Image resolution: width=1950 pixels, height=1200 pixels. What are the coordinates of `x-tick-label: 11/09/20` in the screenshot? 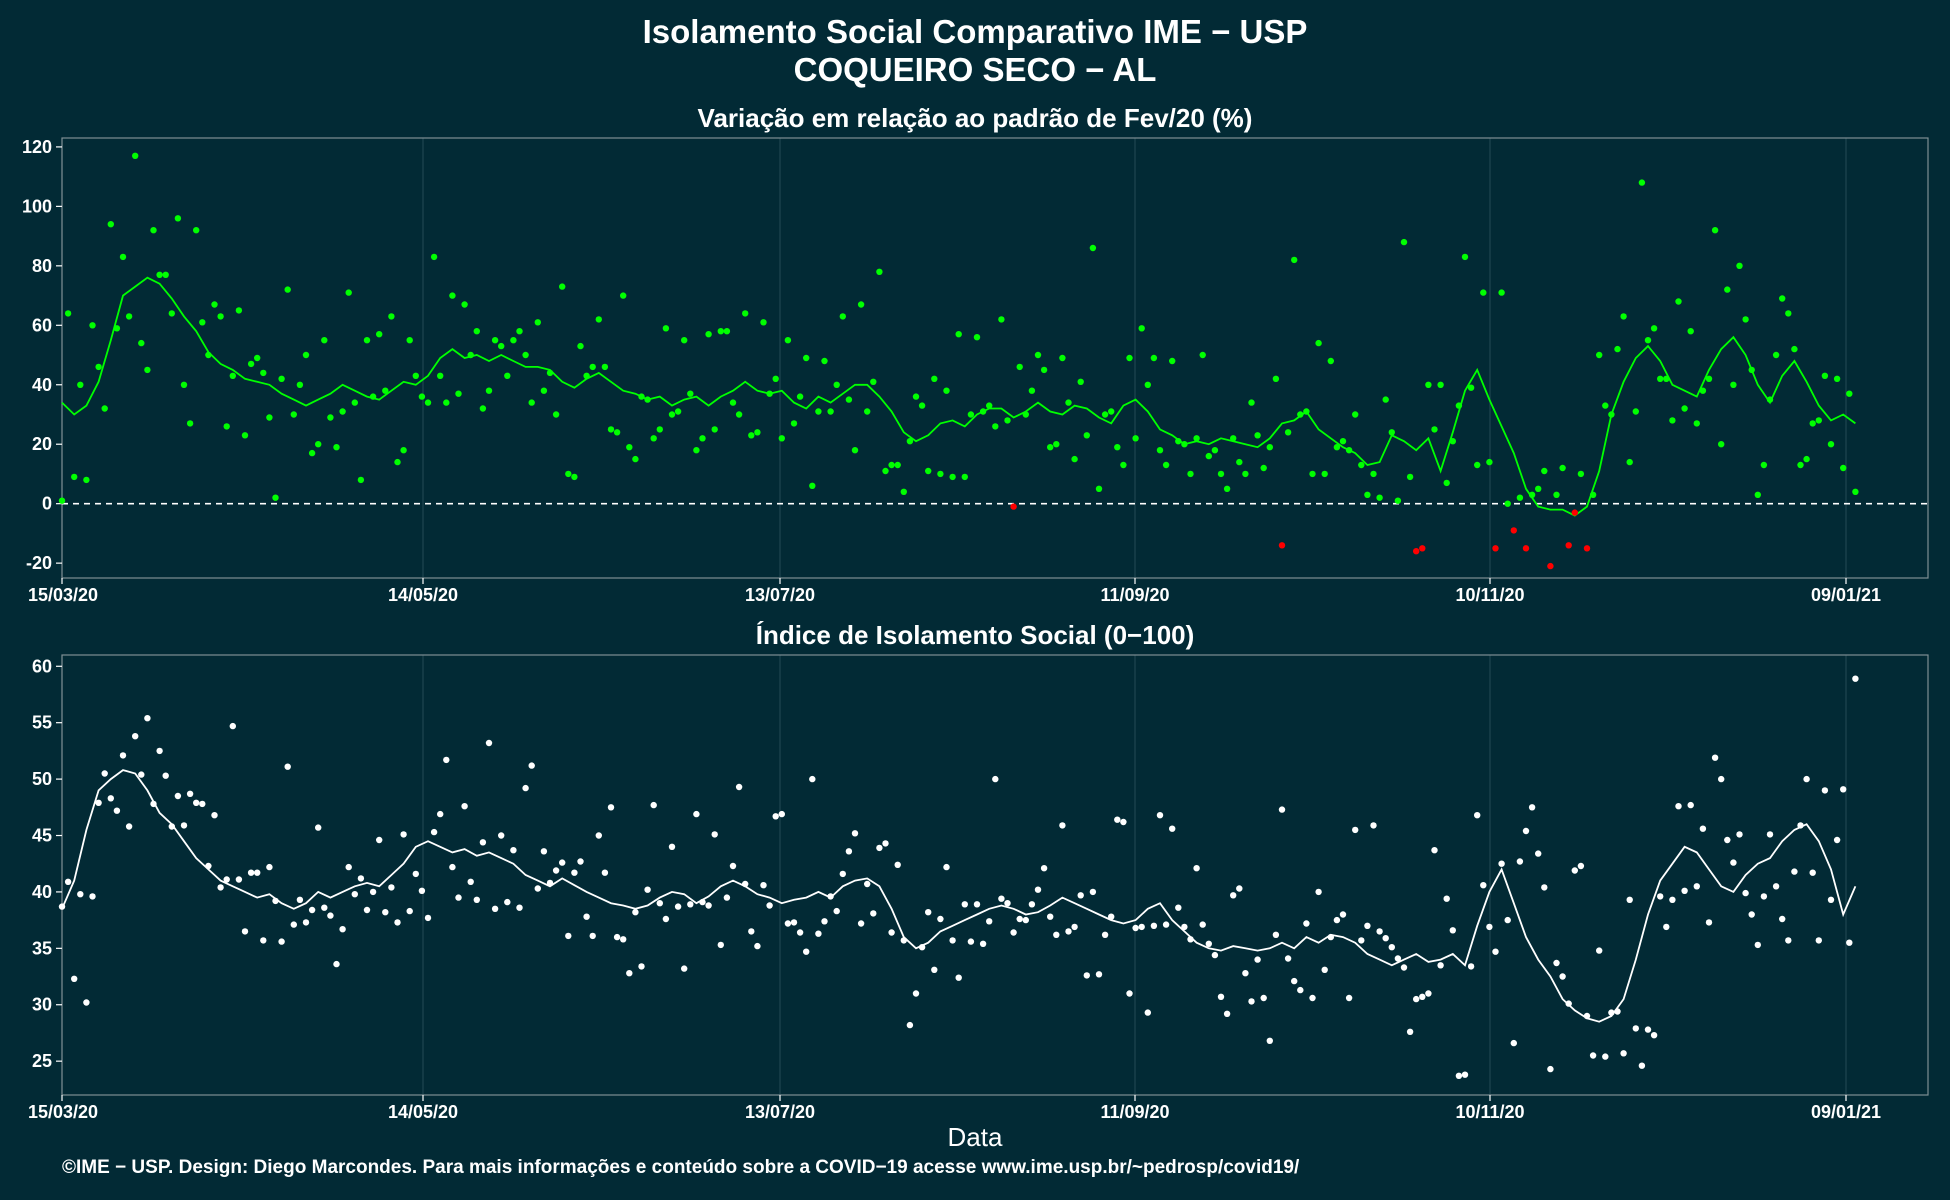 It's located at (1134, 1112).